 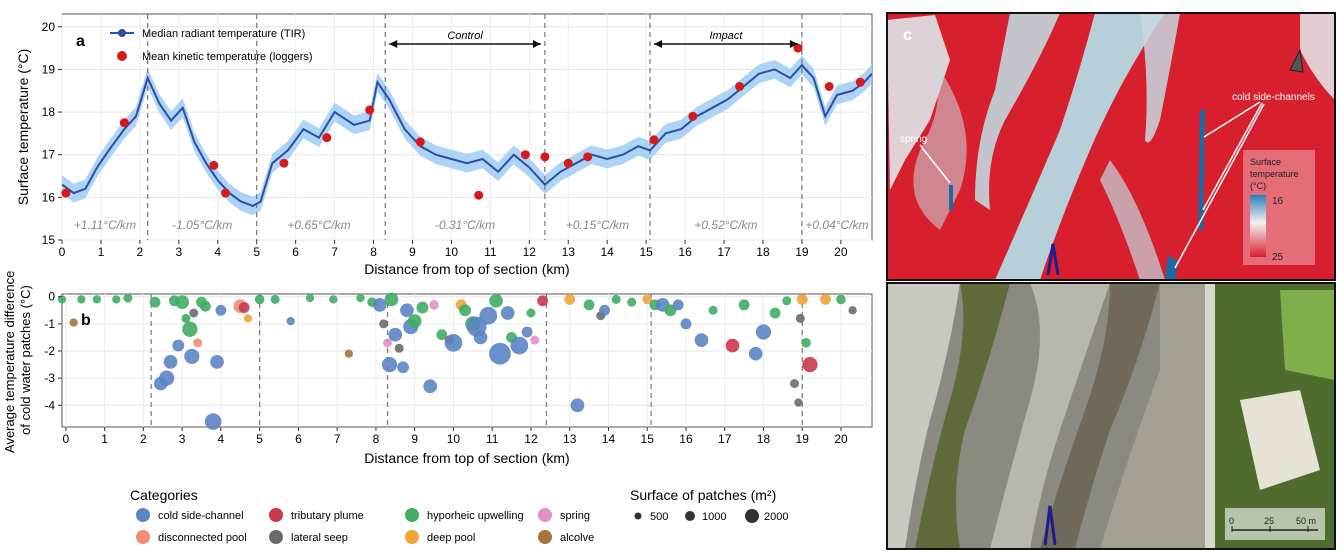 What do you see at coordinates (1280, 440) in the screenshot?
I see `ortho-clearing` at bounding box center [1280, 440].